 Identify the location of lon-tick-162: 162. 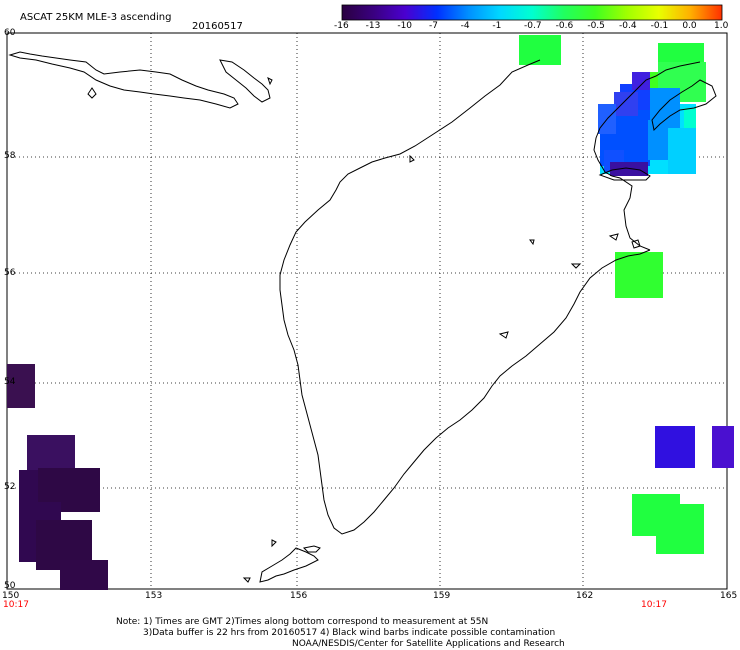
(585, 596).